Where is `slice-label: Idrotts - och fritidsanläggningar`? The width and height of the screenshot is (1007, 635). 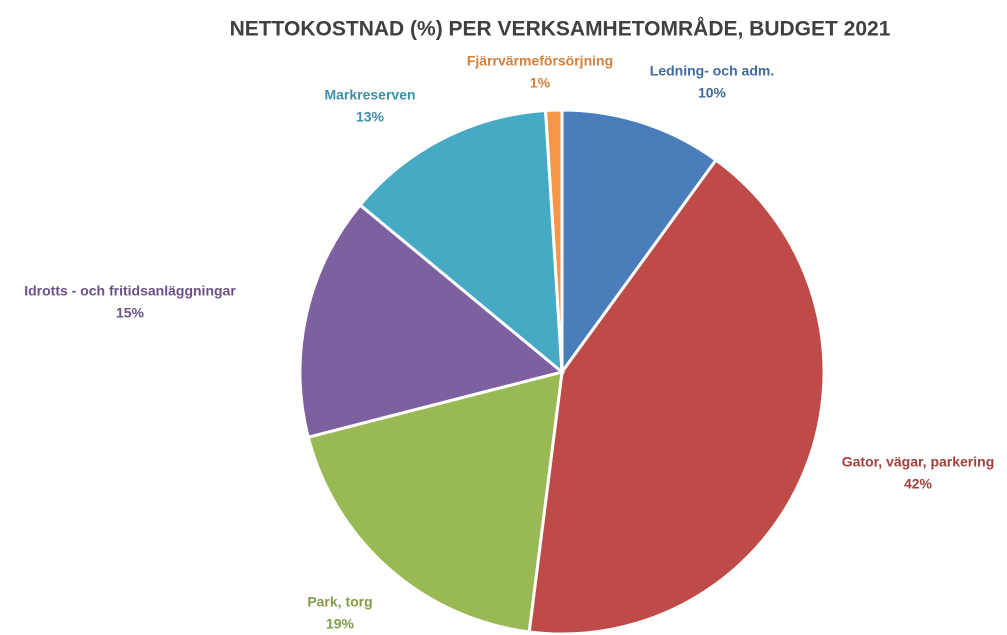
slice-label: Idrotts - och fritidsanläggningar is located at coordinates (130, 291).